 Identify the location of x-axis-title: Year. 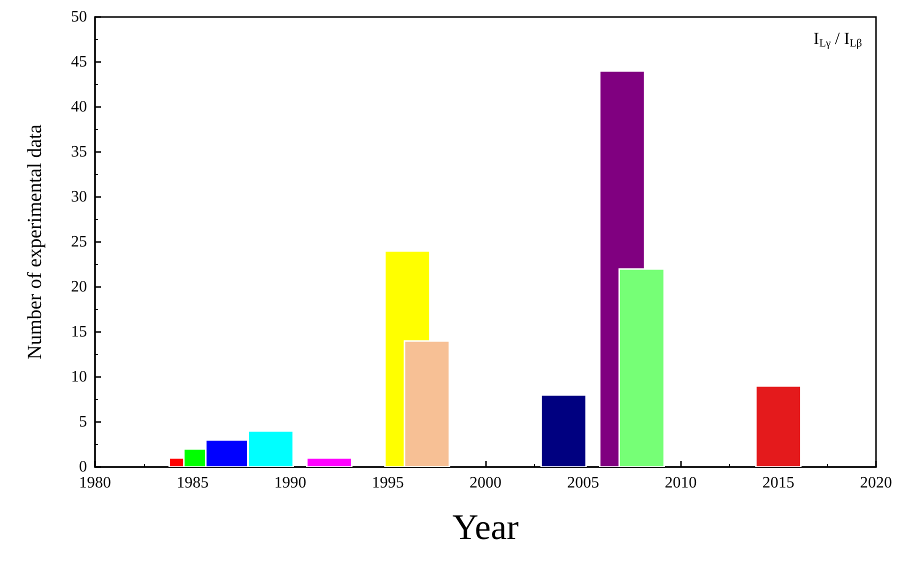
(485, 527).